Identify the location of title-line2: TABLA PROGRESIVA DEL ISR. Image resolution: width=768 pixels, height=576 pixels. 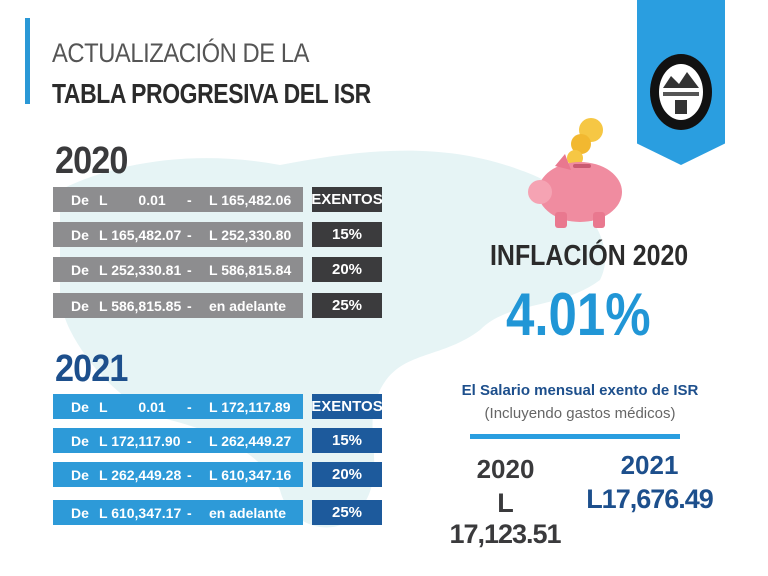
(211, 93).